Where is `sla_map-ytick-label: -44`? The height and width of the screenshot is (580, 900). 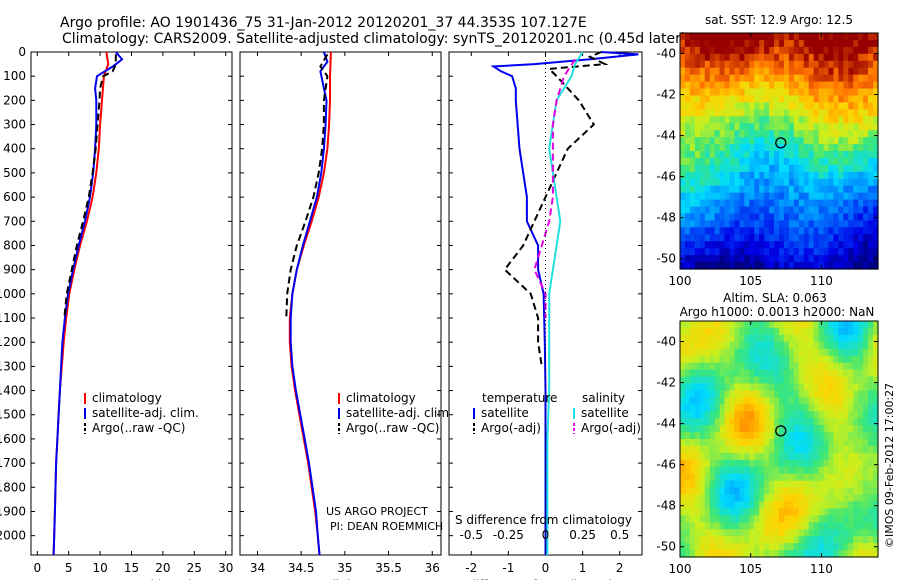
sla_map-ytick-label: -44 is located at coordinates (666, 424).